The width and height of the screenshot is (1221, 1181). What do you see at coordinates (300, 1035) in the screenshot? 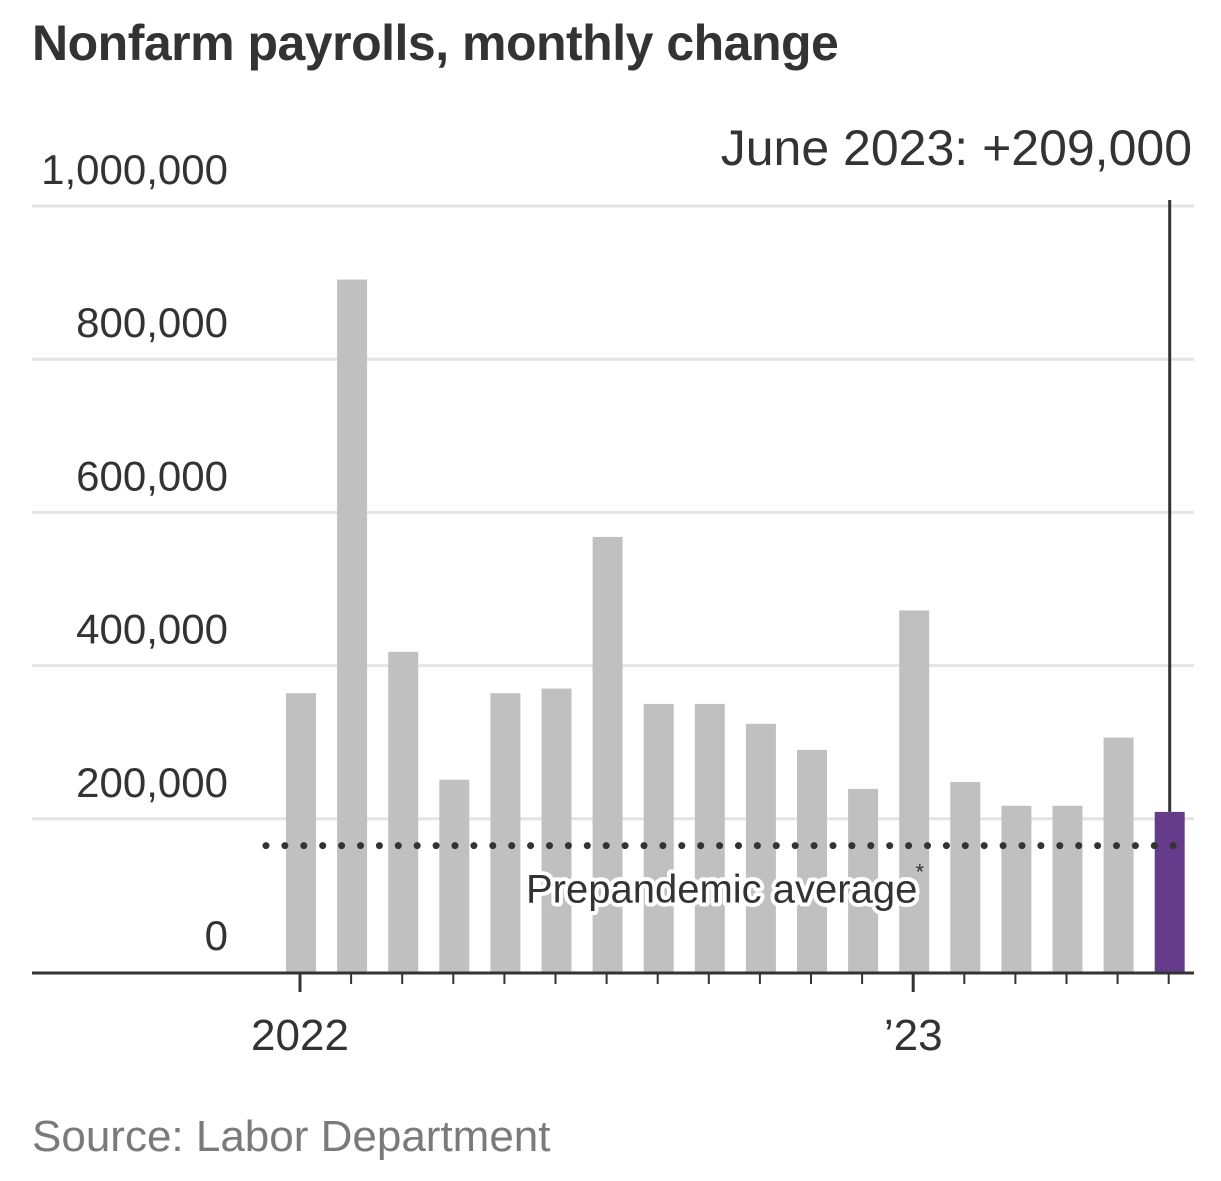
I see `x-tick-label: 2022` at bounding box center [300, 1035].